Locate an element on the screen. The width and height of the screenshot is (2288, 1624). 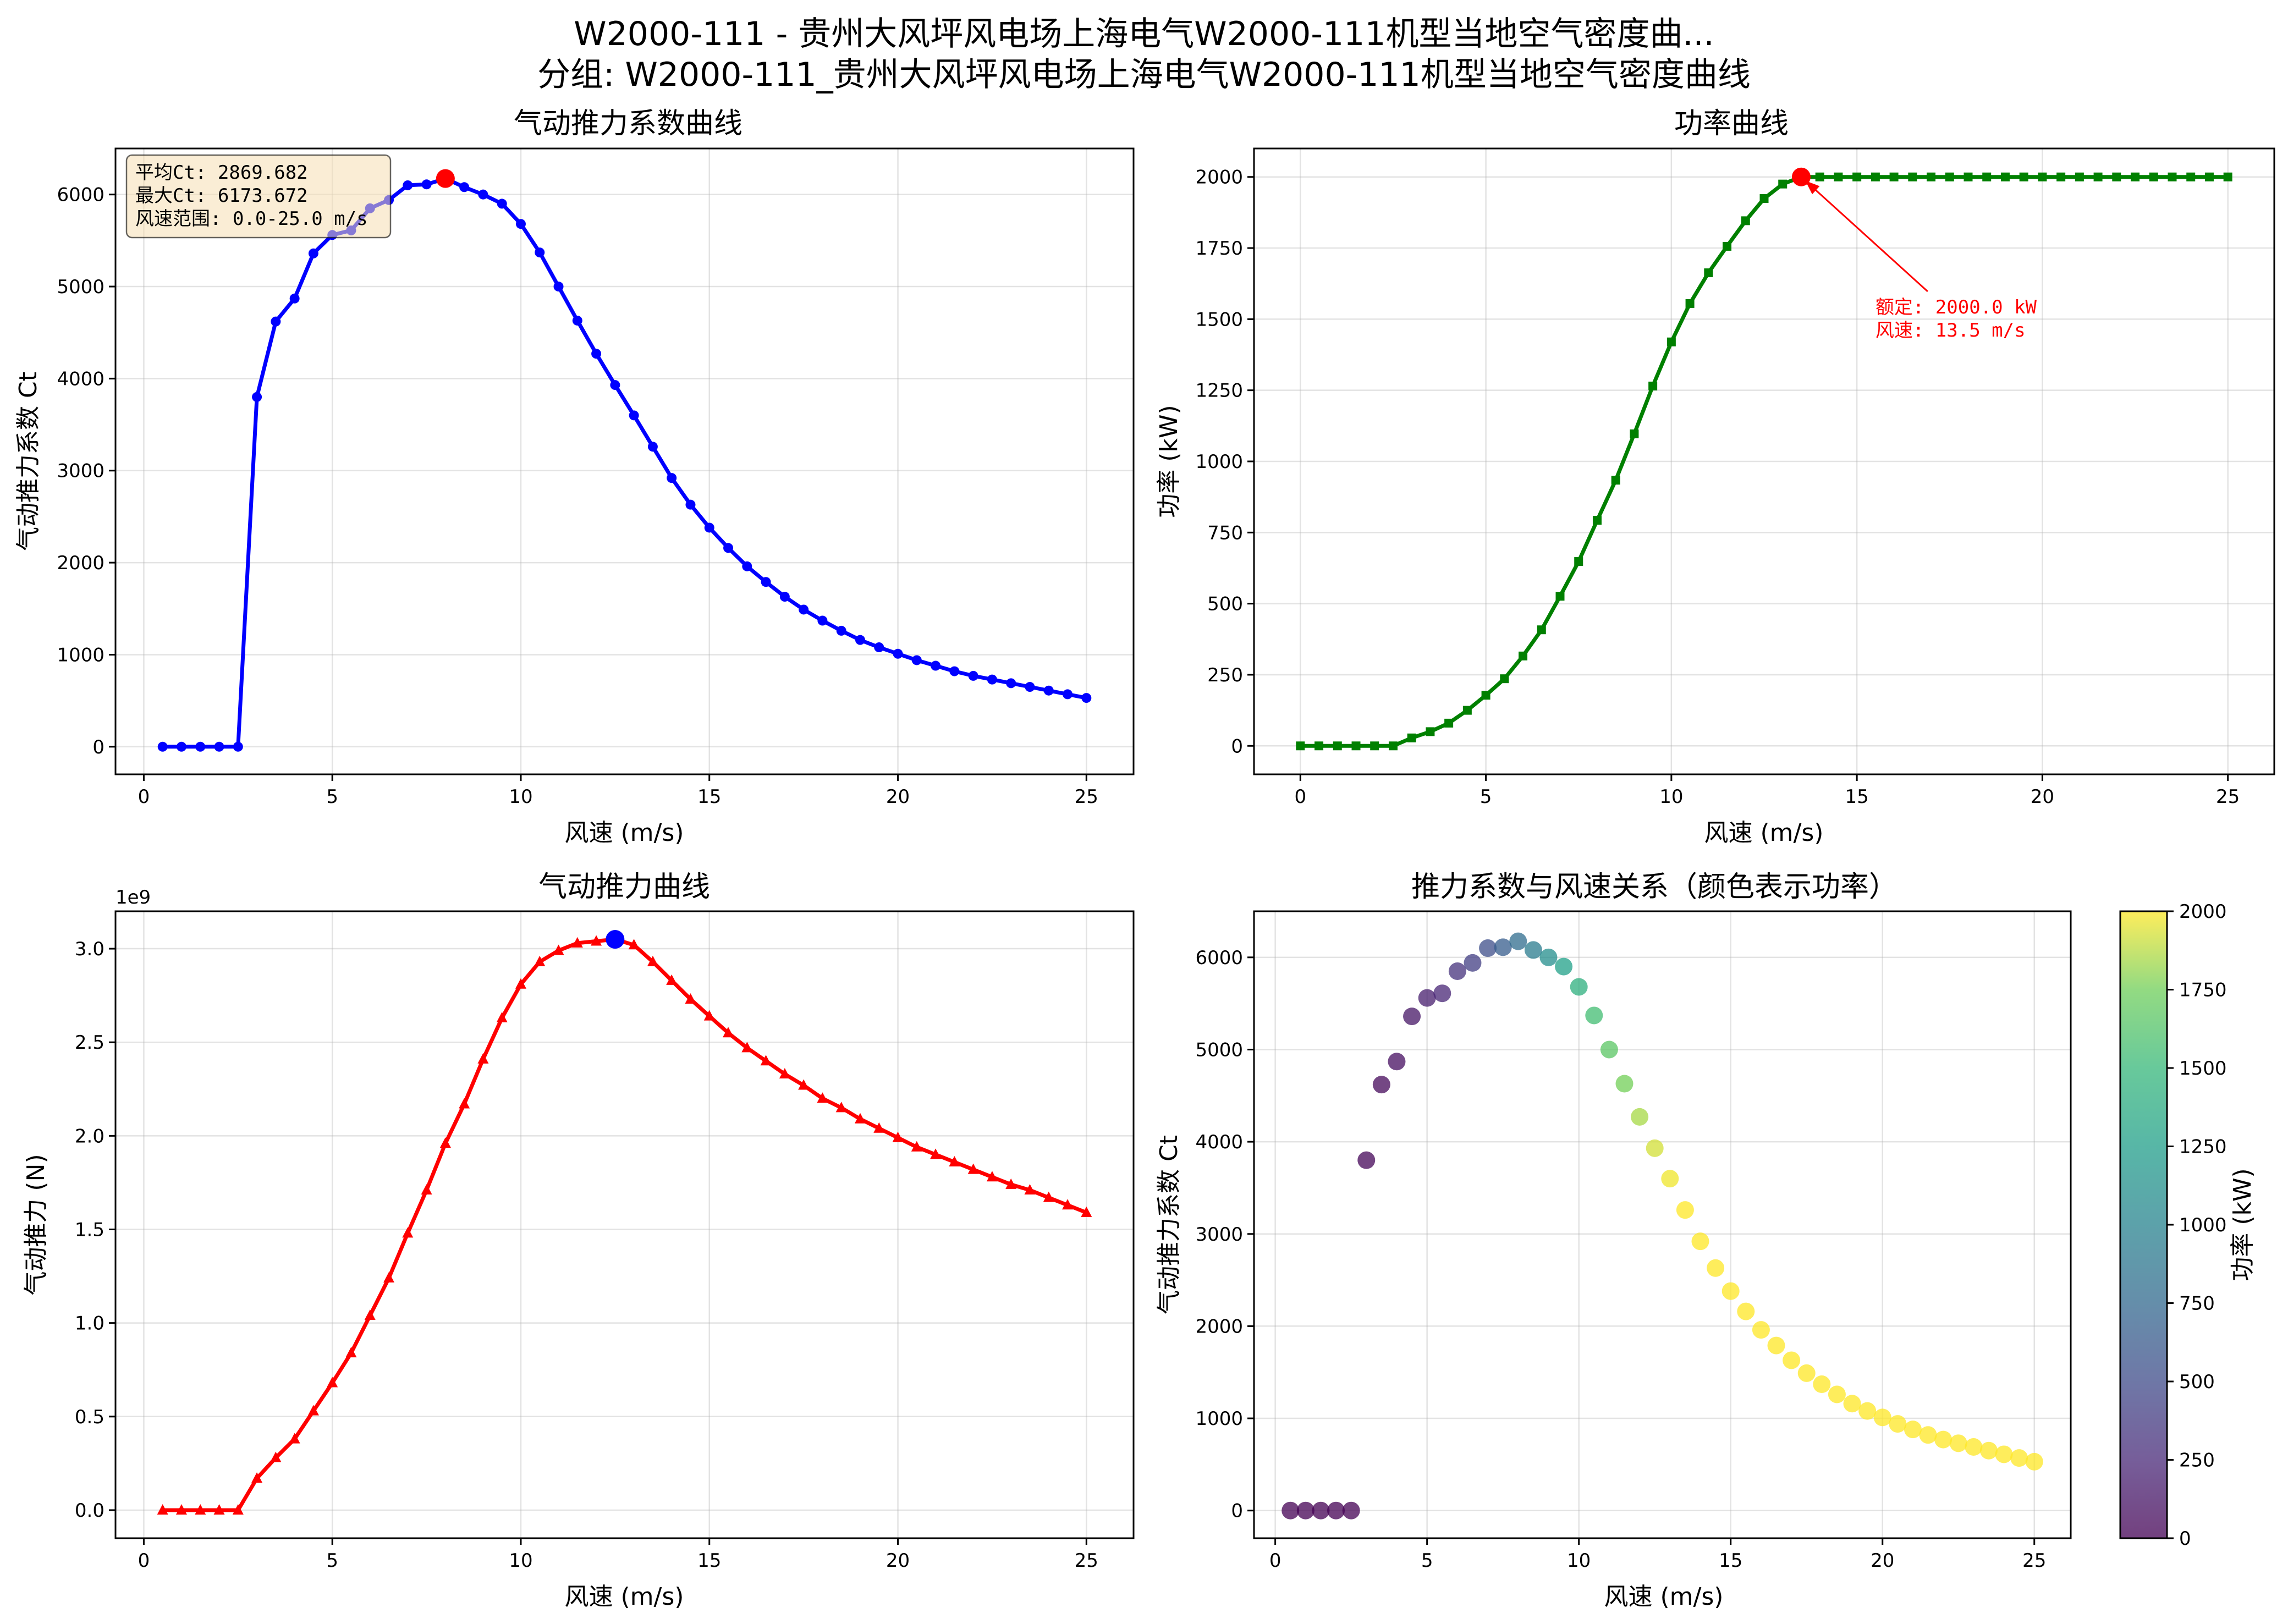
thrust-y-tick-label: 2.5 is located at coordinates (90, 1043).